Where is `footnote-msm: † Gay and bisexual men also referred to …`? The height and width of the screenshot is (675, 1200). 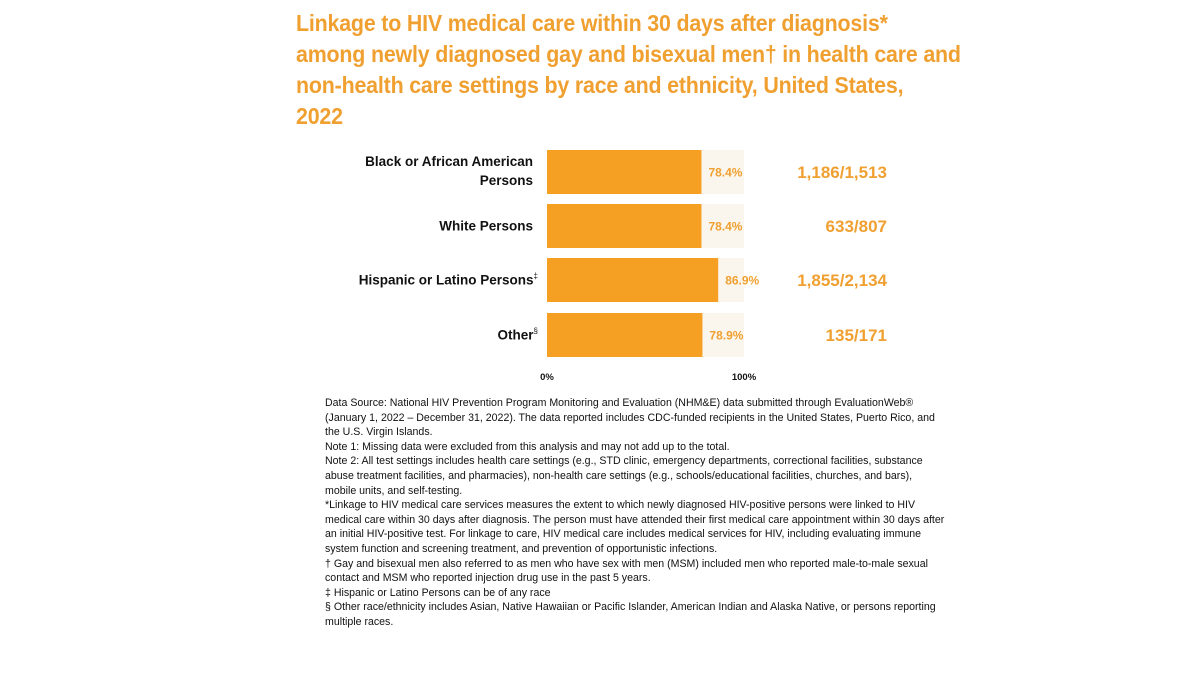 footnote-msm: † Gay and bisexual men also referred to … is located at coordinates (626, 571).